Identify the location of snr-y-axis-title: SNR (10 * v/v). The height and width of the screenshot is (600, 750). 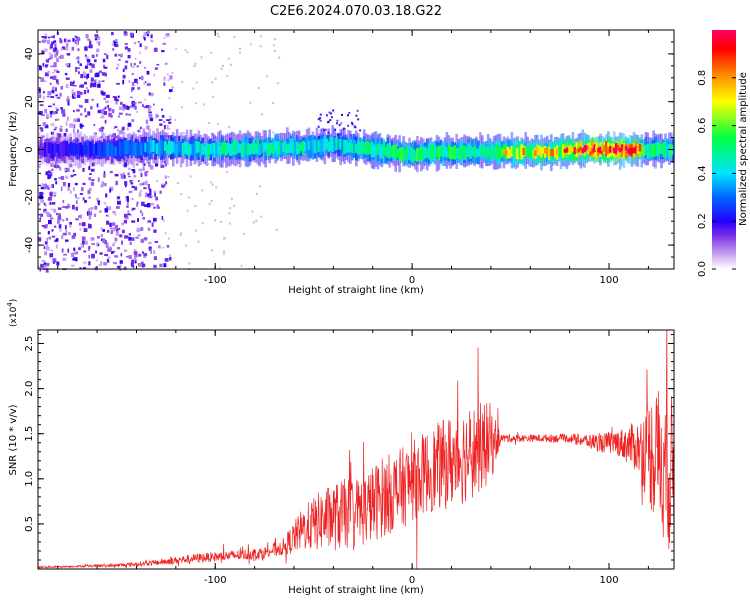
(13, 439).